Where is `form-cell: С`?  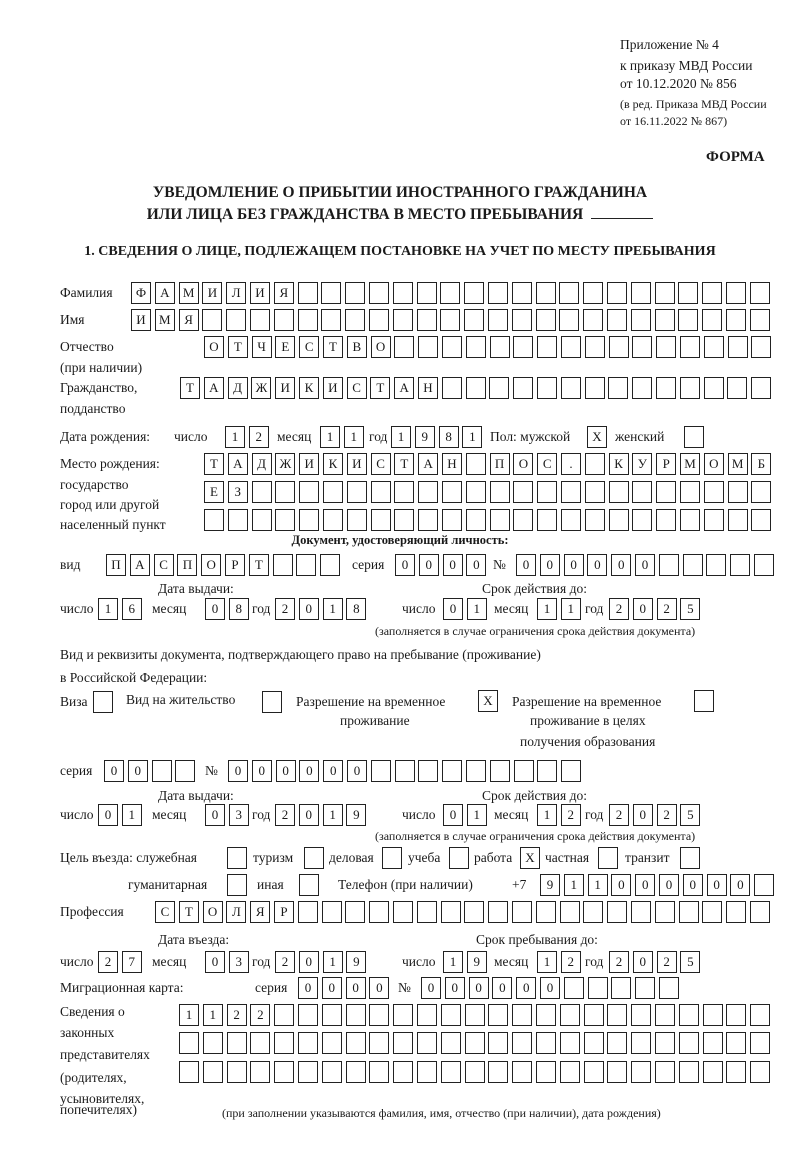 form-cell: С is located at coordinates (356, 388).